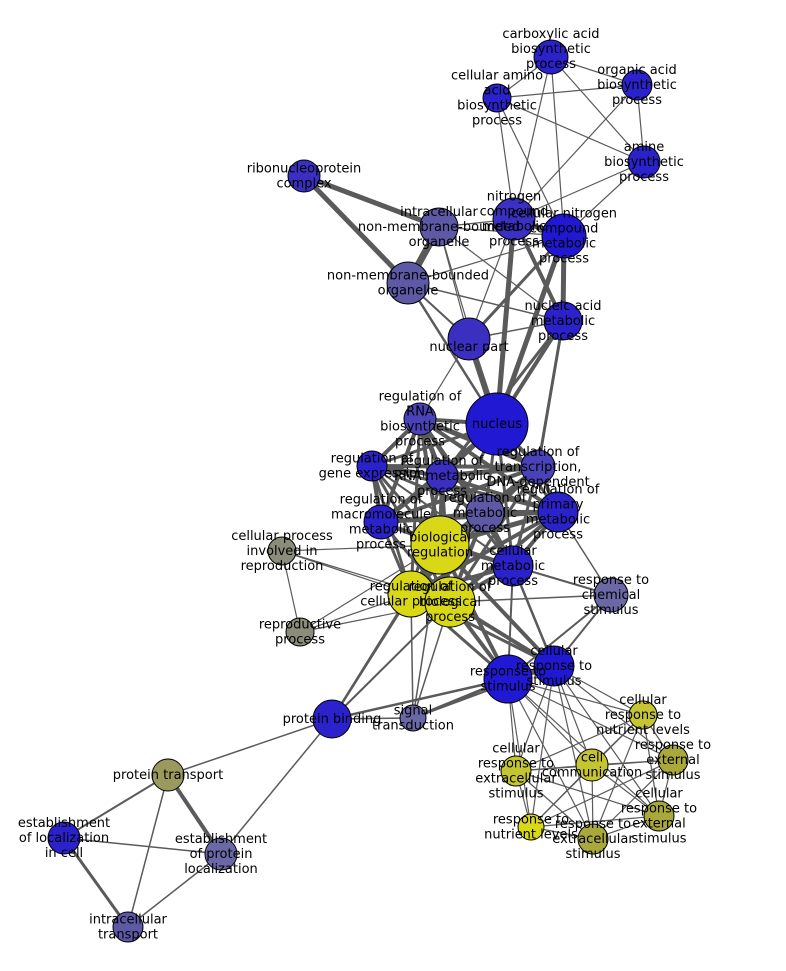  I want to click on graph-node-response-to-extracellular-stimulus, so click(593, 839).